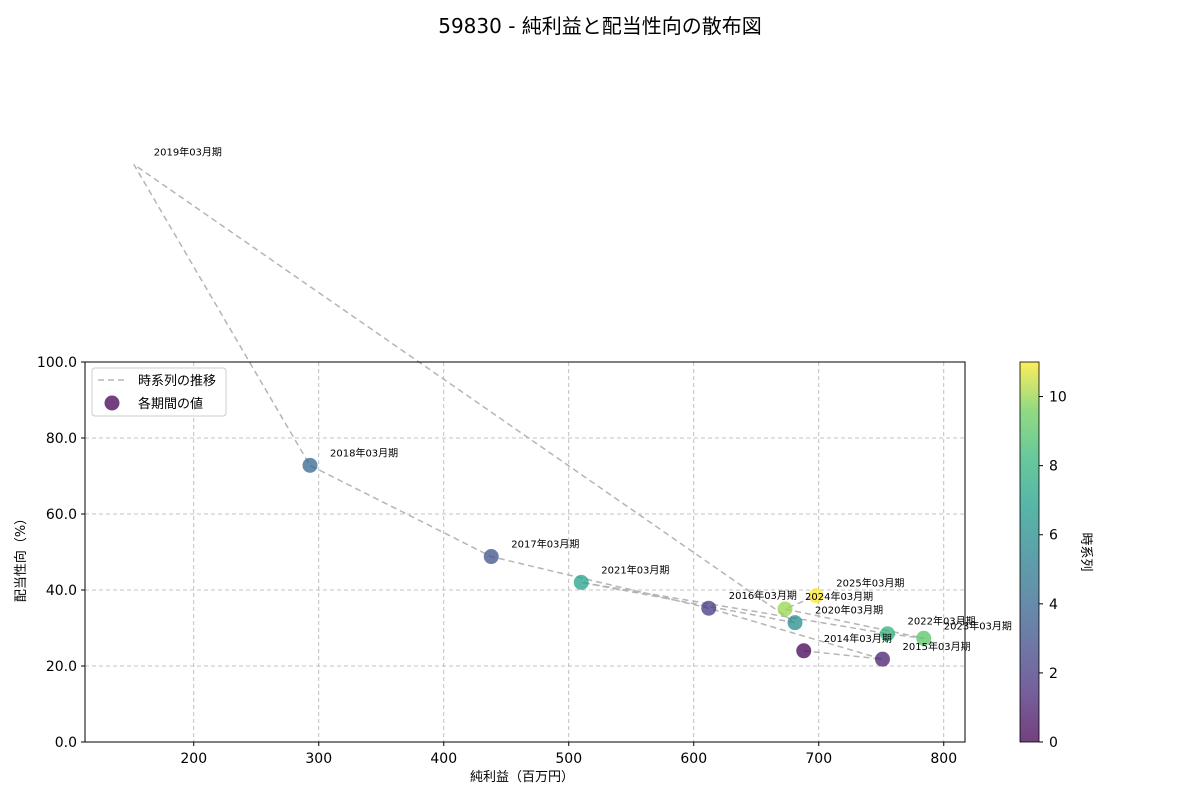  What do you see at coordinates (937, 646) in the screenshot?
I see `point-label: 2015年03月期` at bounding box center [937, 646].